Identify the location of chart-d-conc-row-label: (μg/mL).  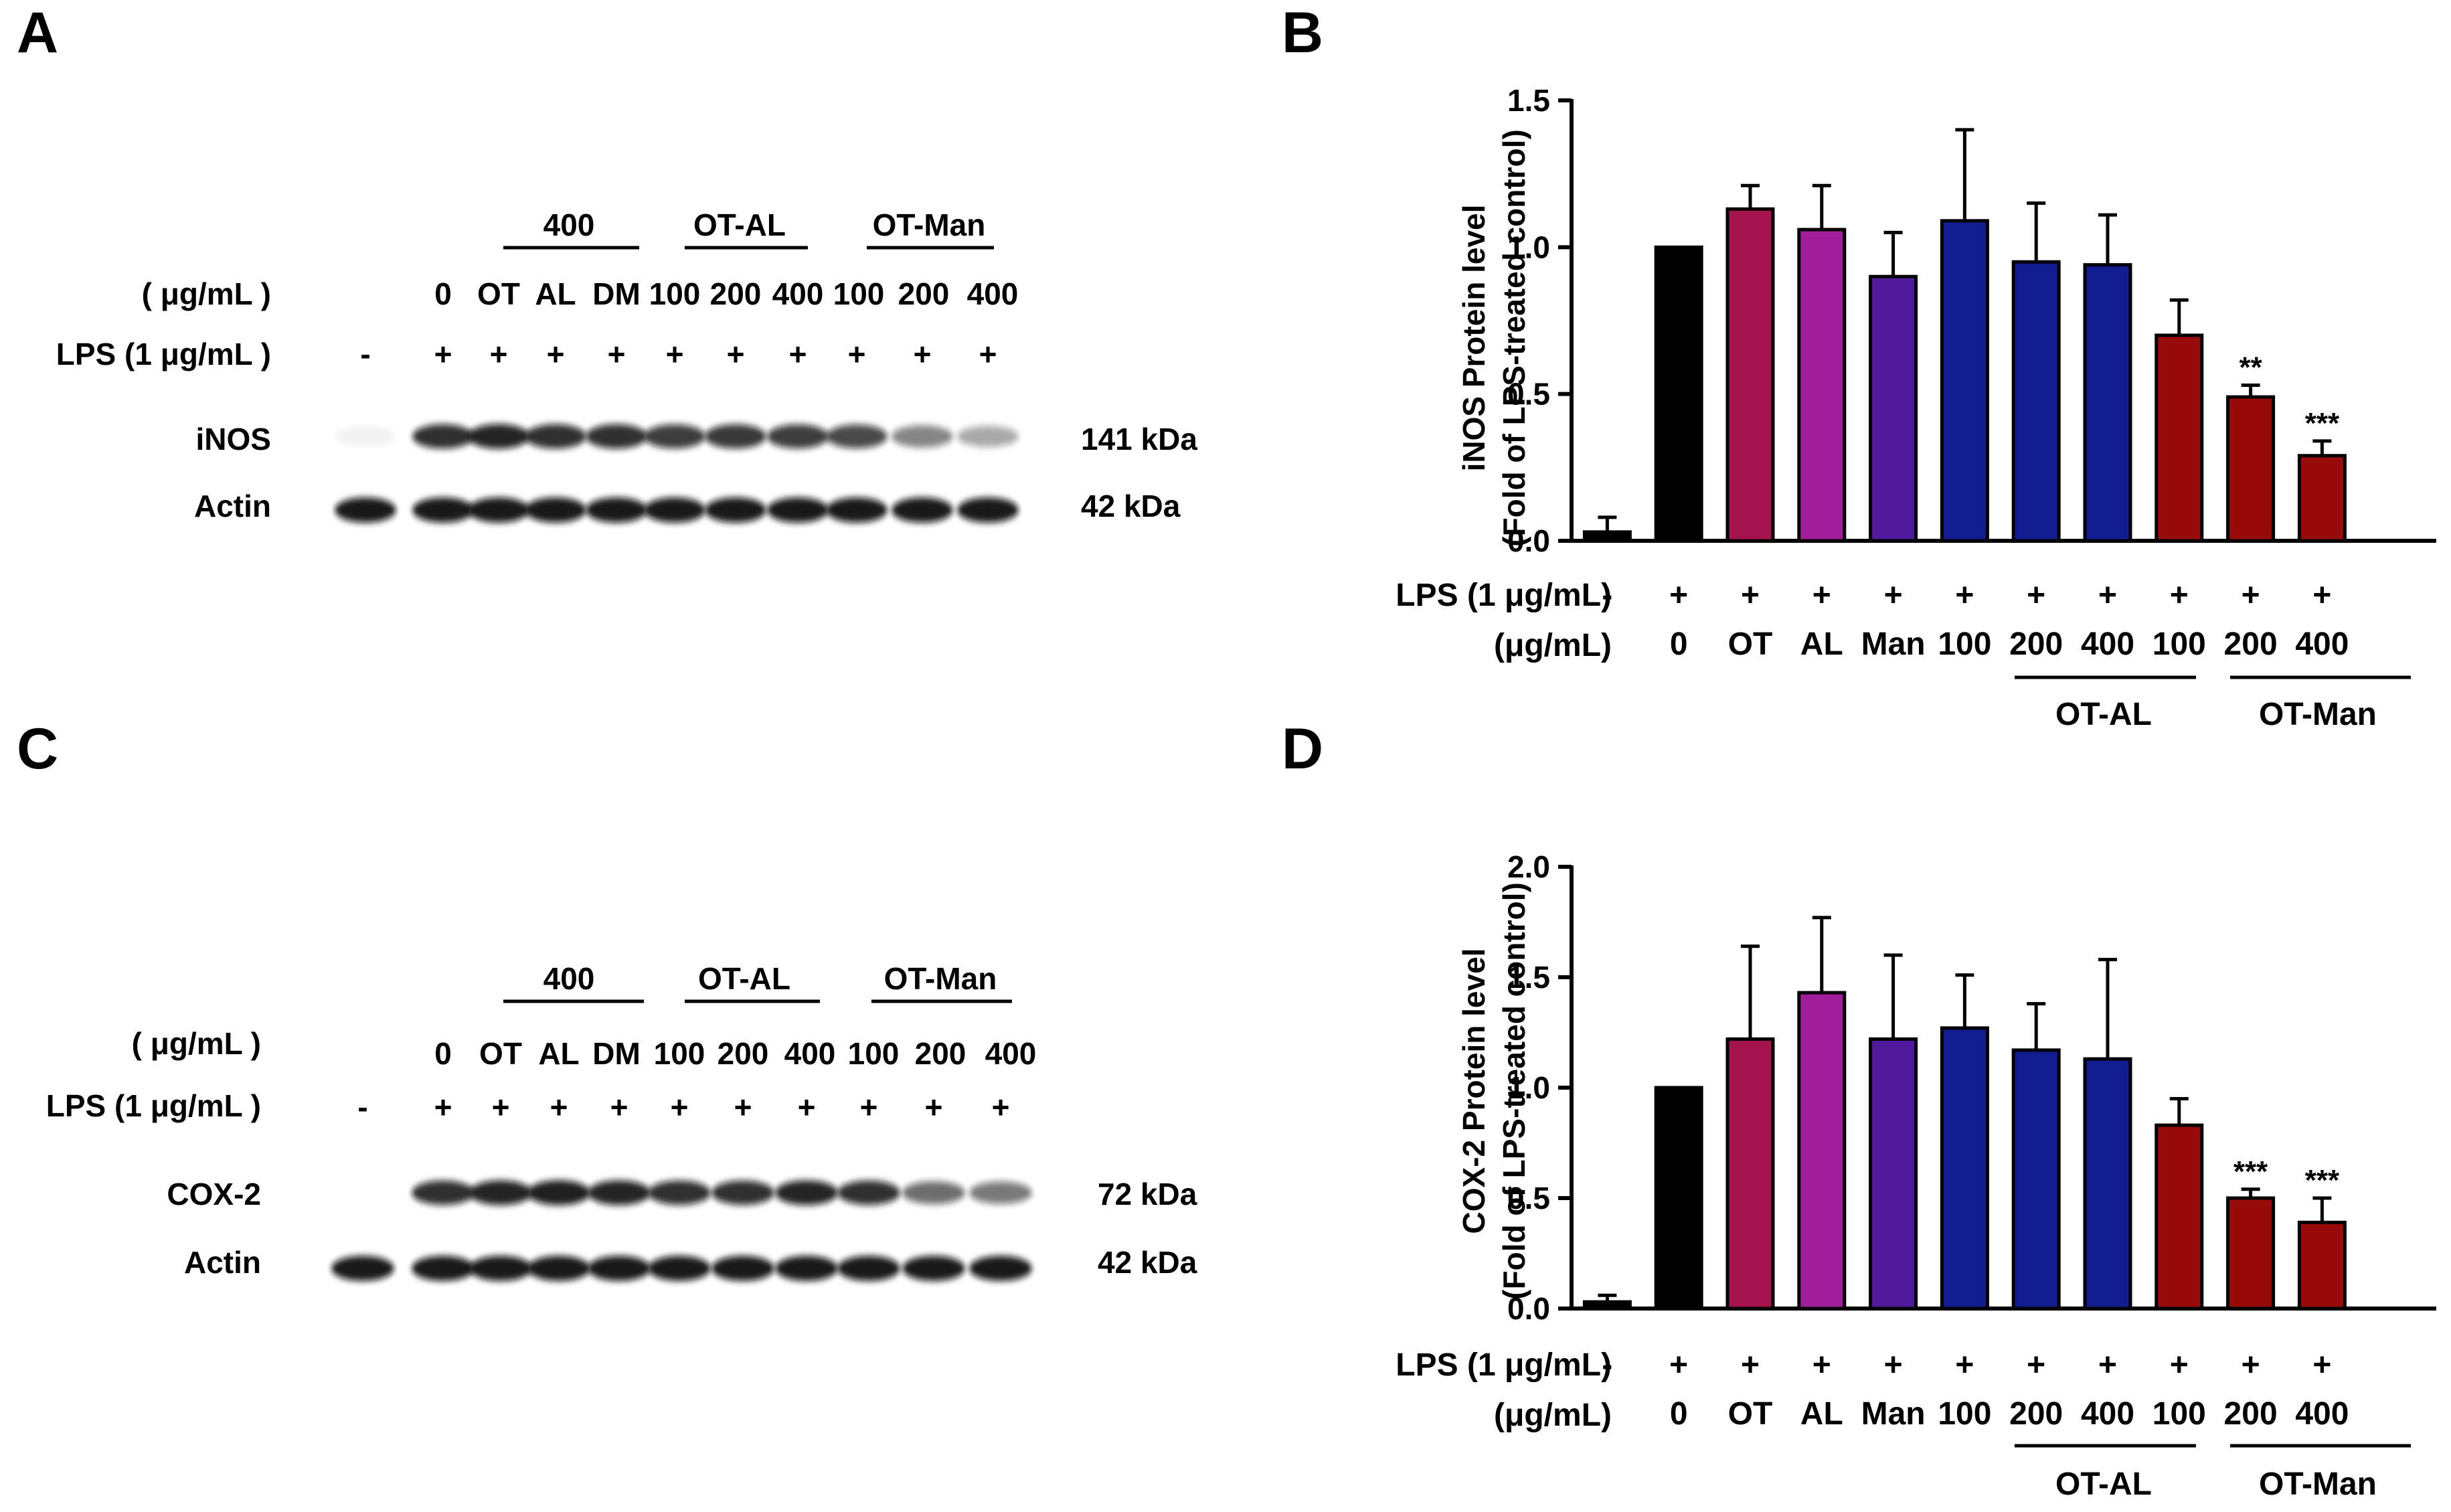
(1553, 1415).